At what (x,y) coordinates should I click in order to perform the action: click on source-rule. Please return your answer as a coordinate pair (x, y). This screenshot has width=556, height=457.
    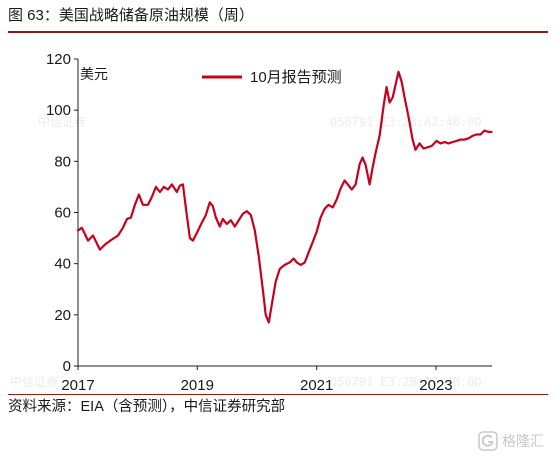
    Looking at the image, I should click on (278, 394).